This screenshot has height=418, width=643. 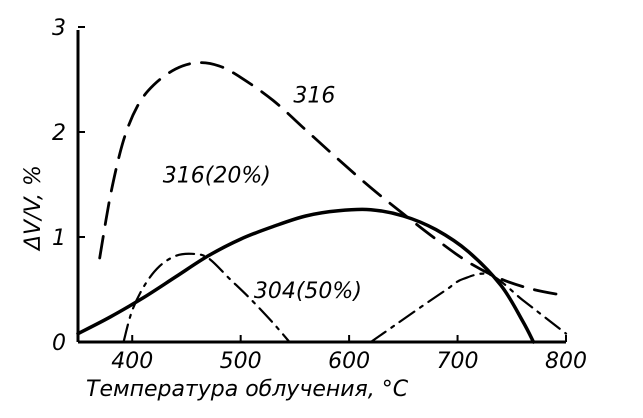 What do you see at coordinates (468, 308) in the screenshot?
I see `series-line-3-part2` at bounding box center [468, 308].